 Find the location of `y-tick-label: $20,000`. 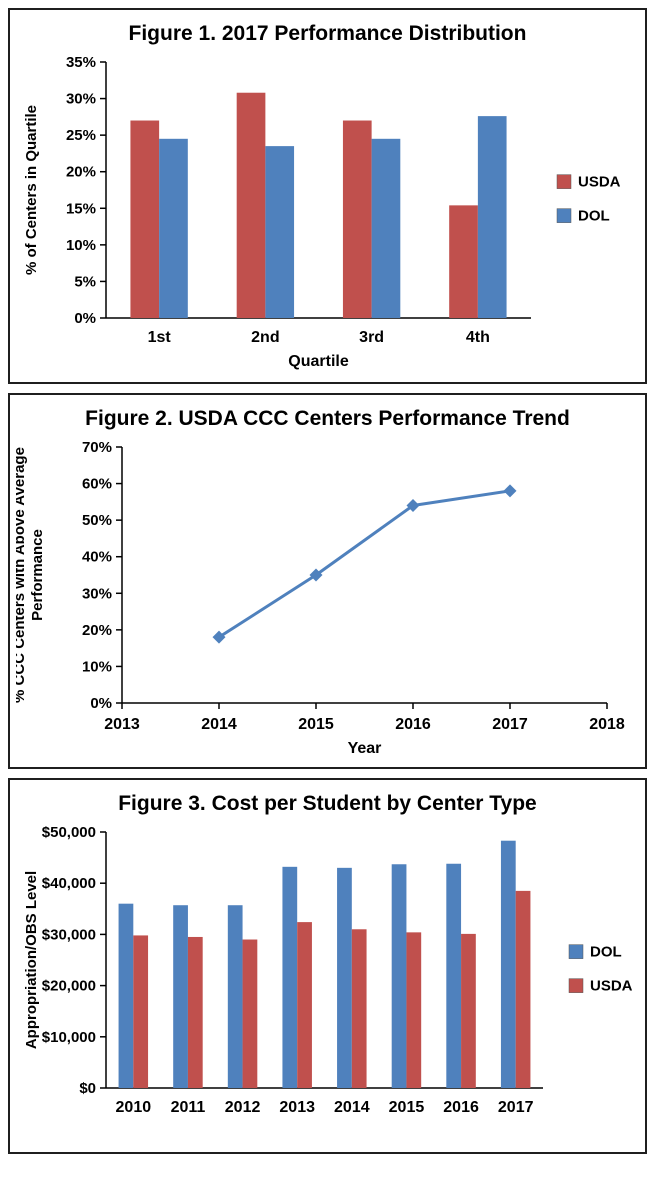

y-tick-label: $20,000 is located at coordinates (69, 986).